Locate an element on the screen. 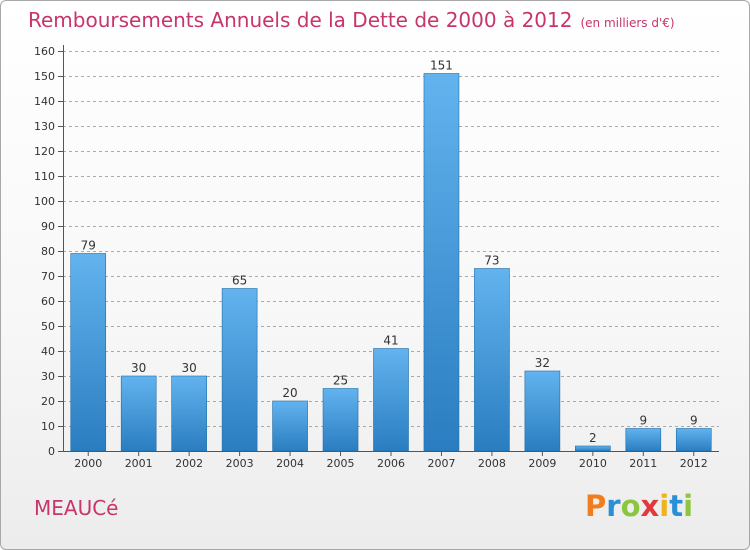 This screenshot has height=550, width=750. bar-2007 is located at coordinates (441, 262).